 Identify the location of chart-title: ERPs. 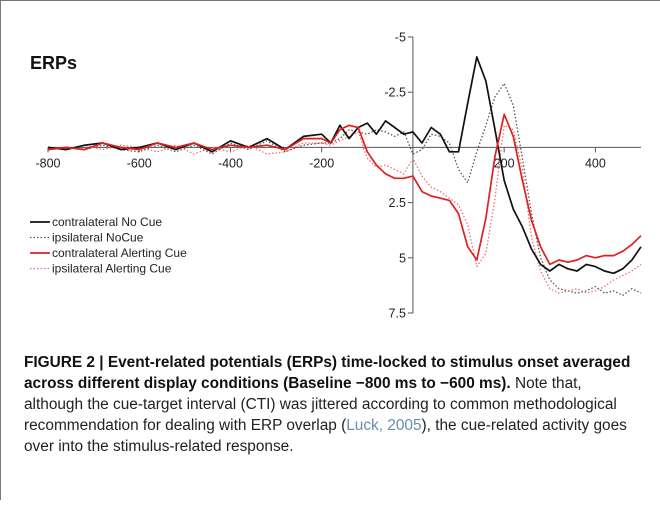
(53, 63).